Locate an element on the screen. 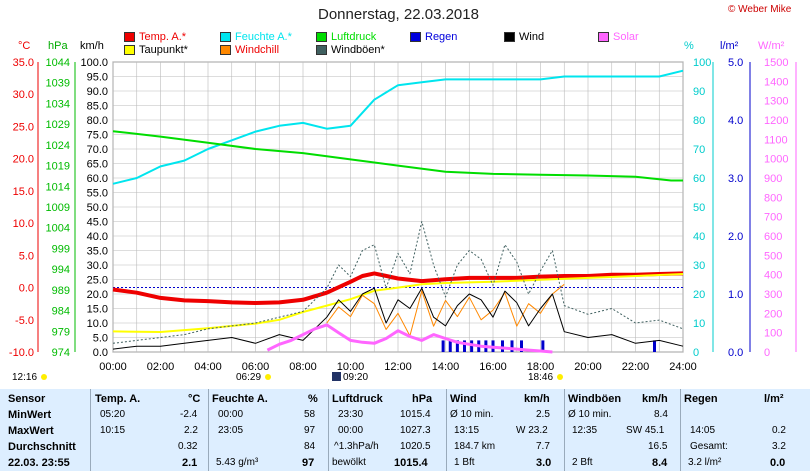 This screenshot has width=810, height=471. axis-tick-label: 500 is located at coordinates (773, 256).